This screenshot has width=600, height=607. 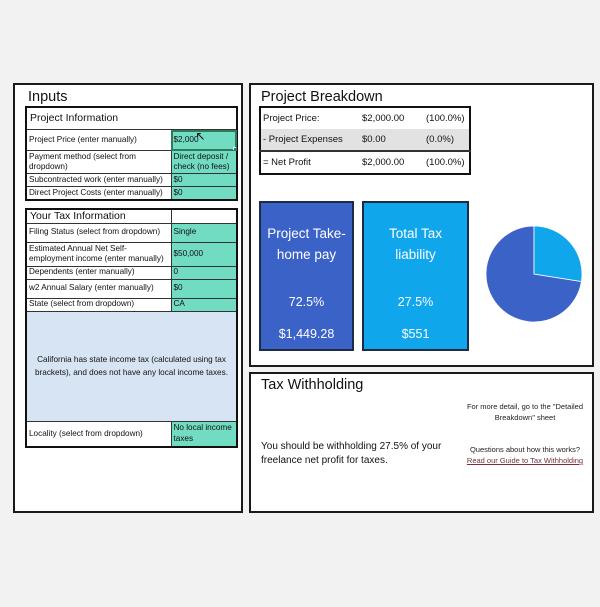 I want to click on project-information-header: Project Information, so click(x=131, y=118).